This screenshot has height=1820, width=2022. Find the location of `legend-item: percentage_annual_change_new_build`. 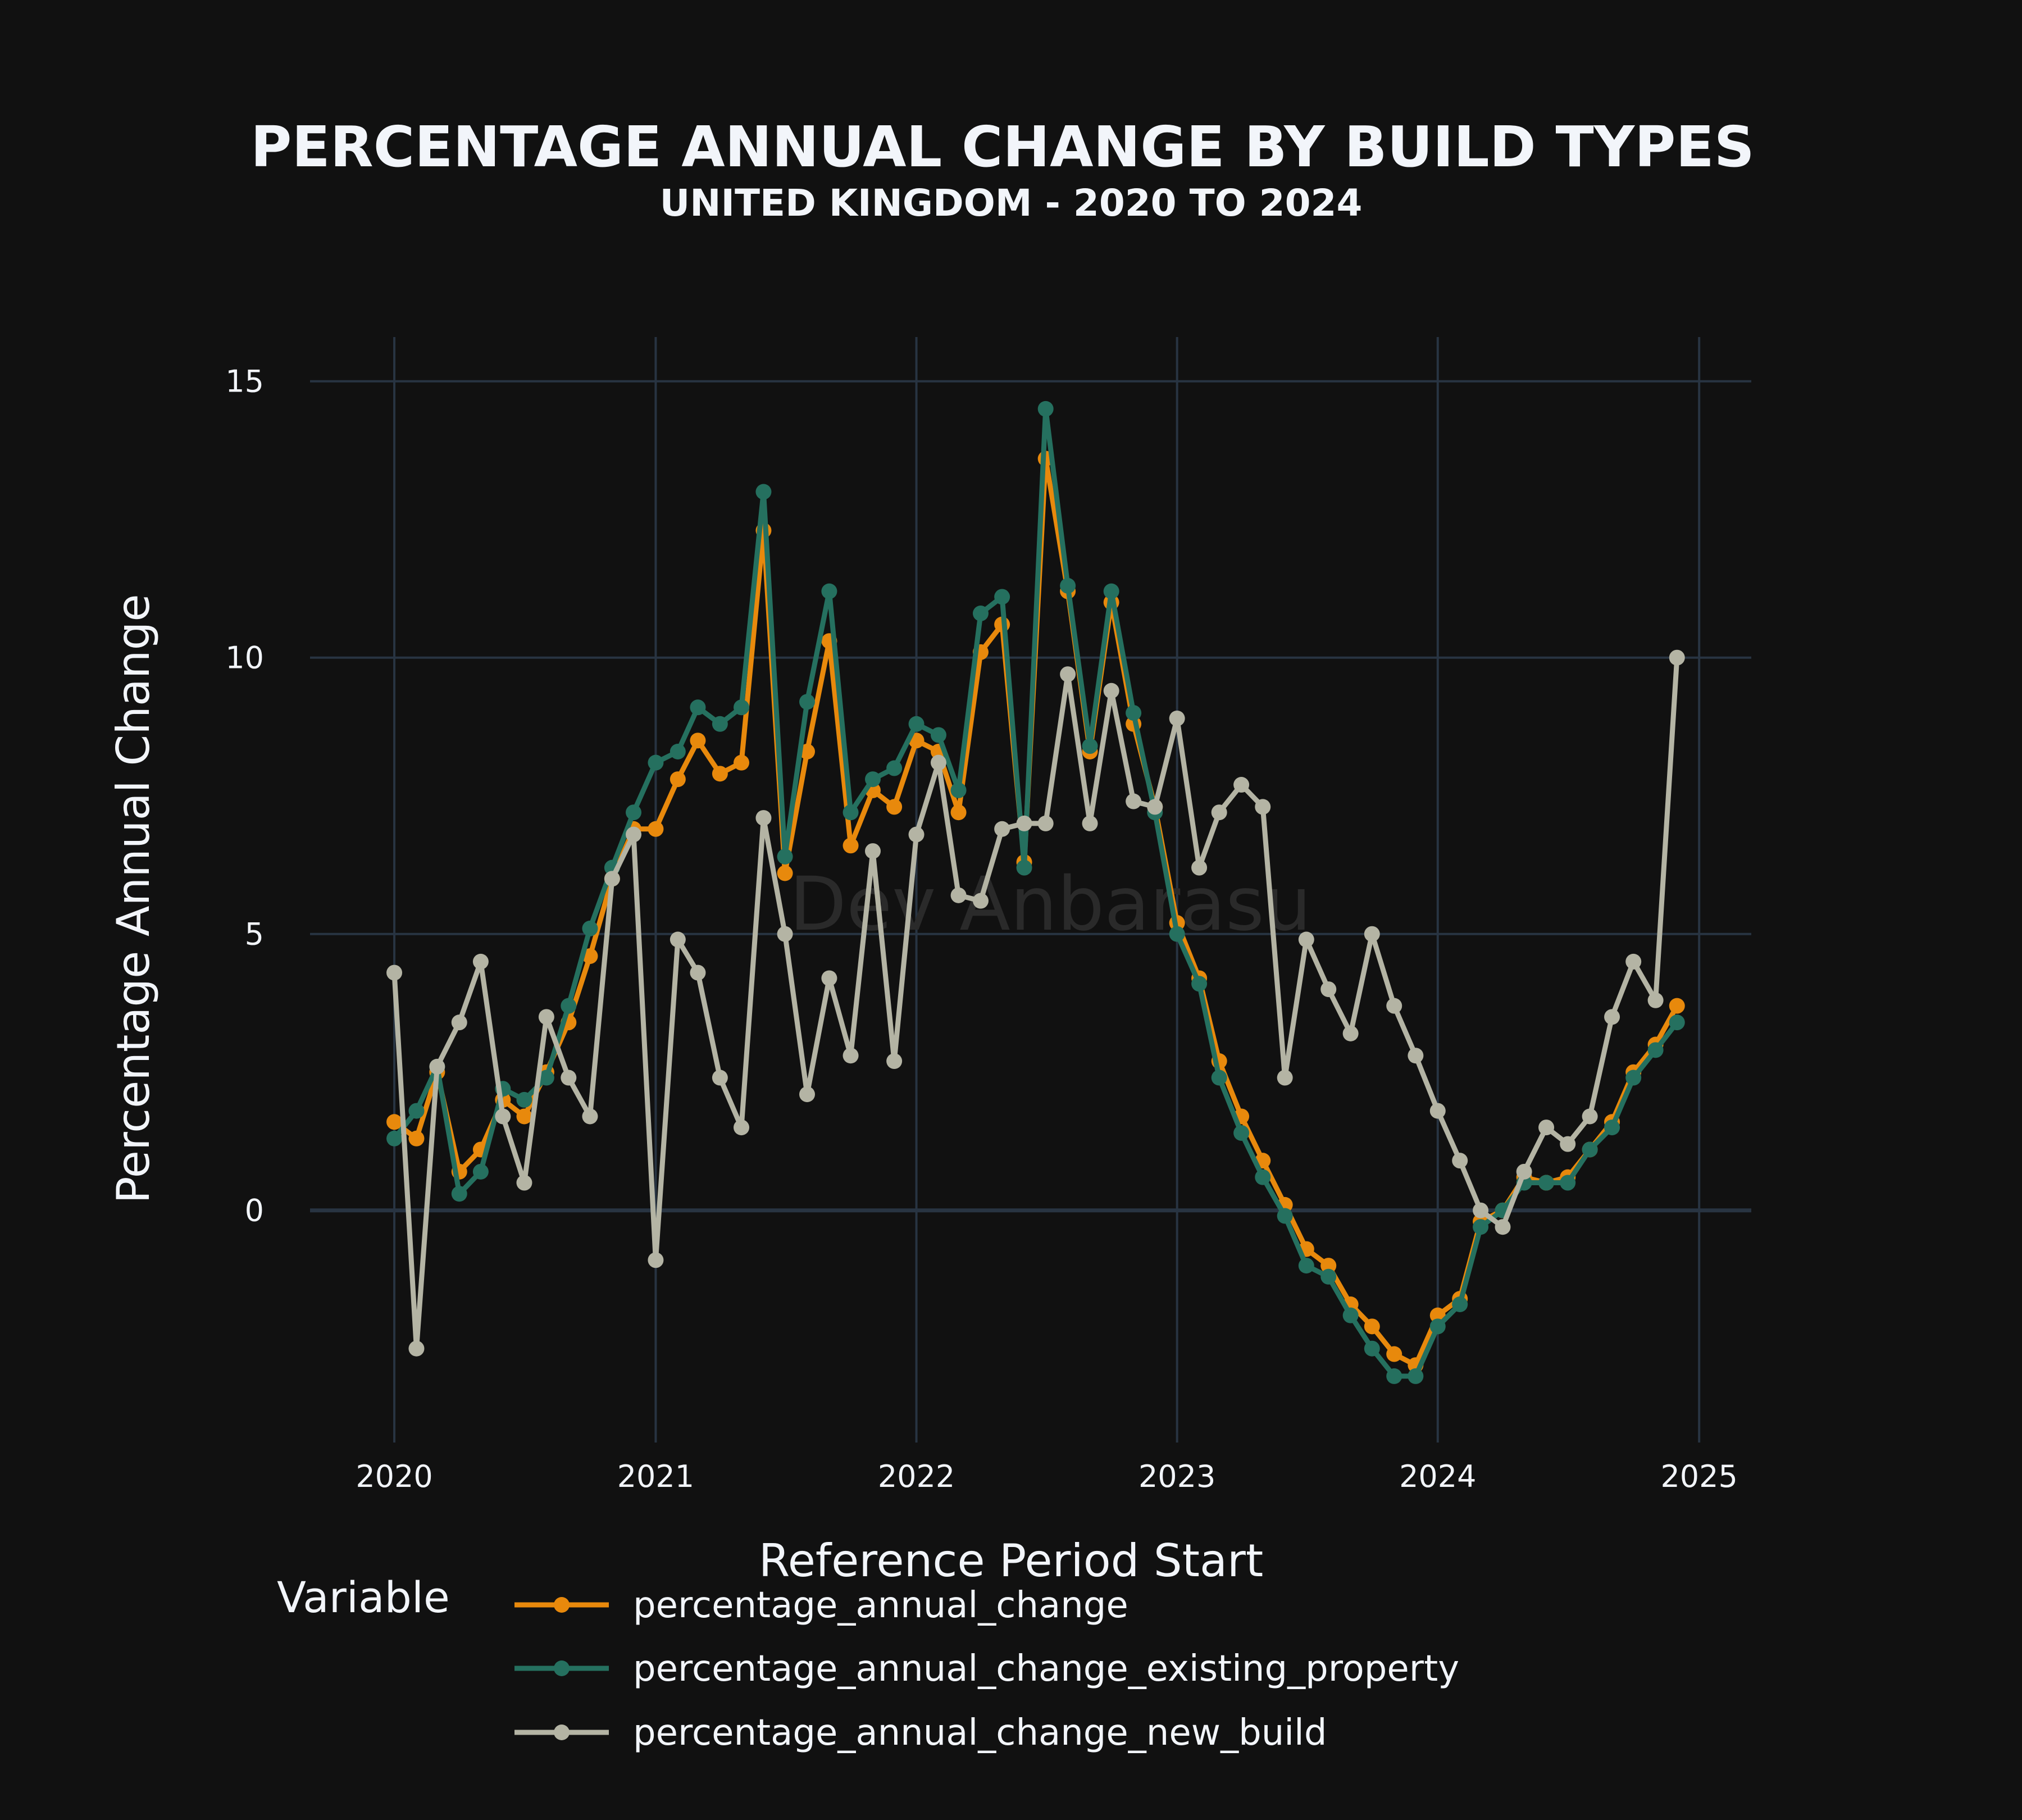

legend-item: percentage_annual_change_new_build is located at coordinates (920, 1733).